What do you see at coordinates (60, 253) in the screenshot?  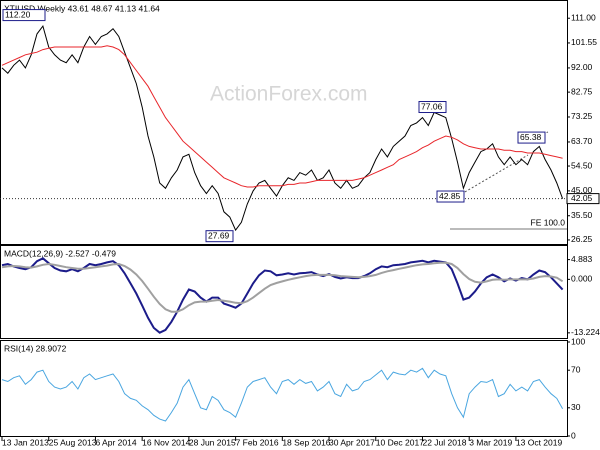 I see `panel-title: MACD(12,26,9) -2.527 -0.479` at bounding box center [60, 253].